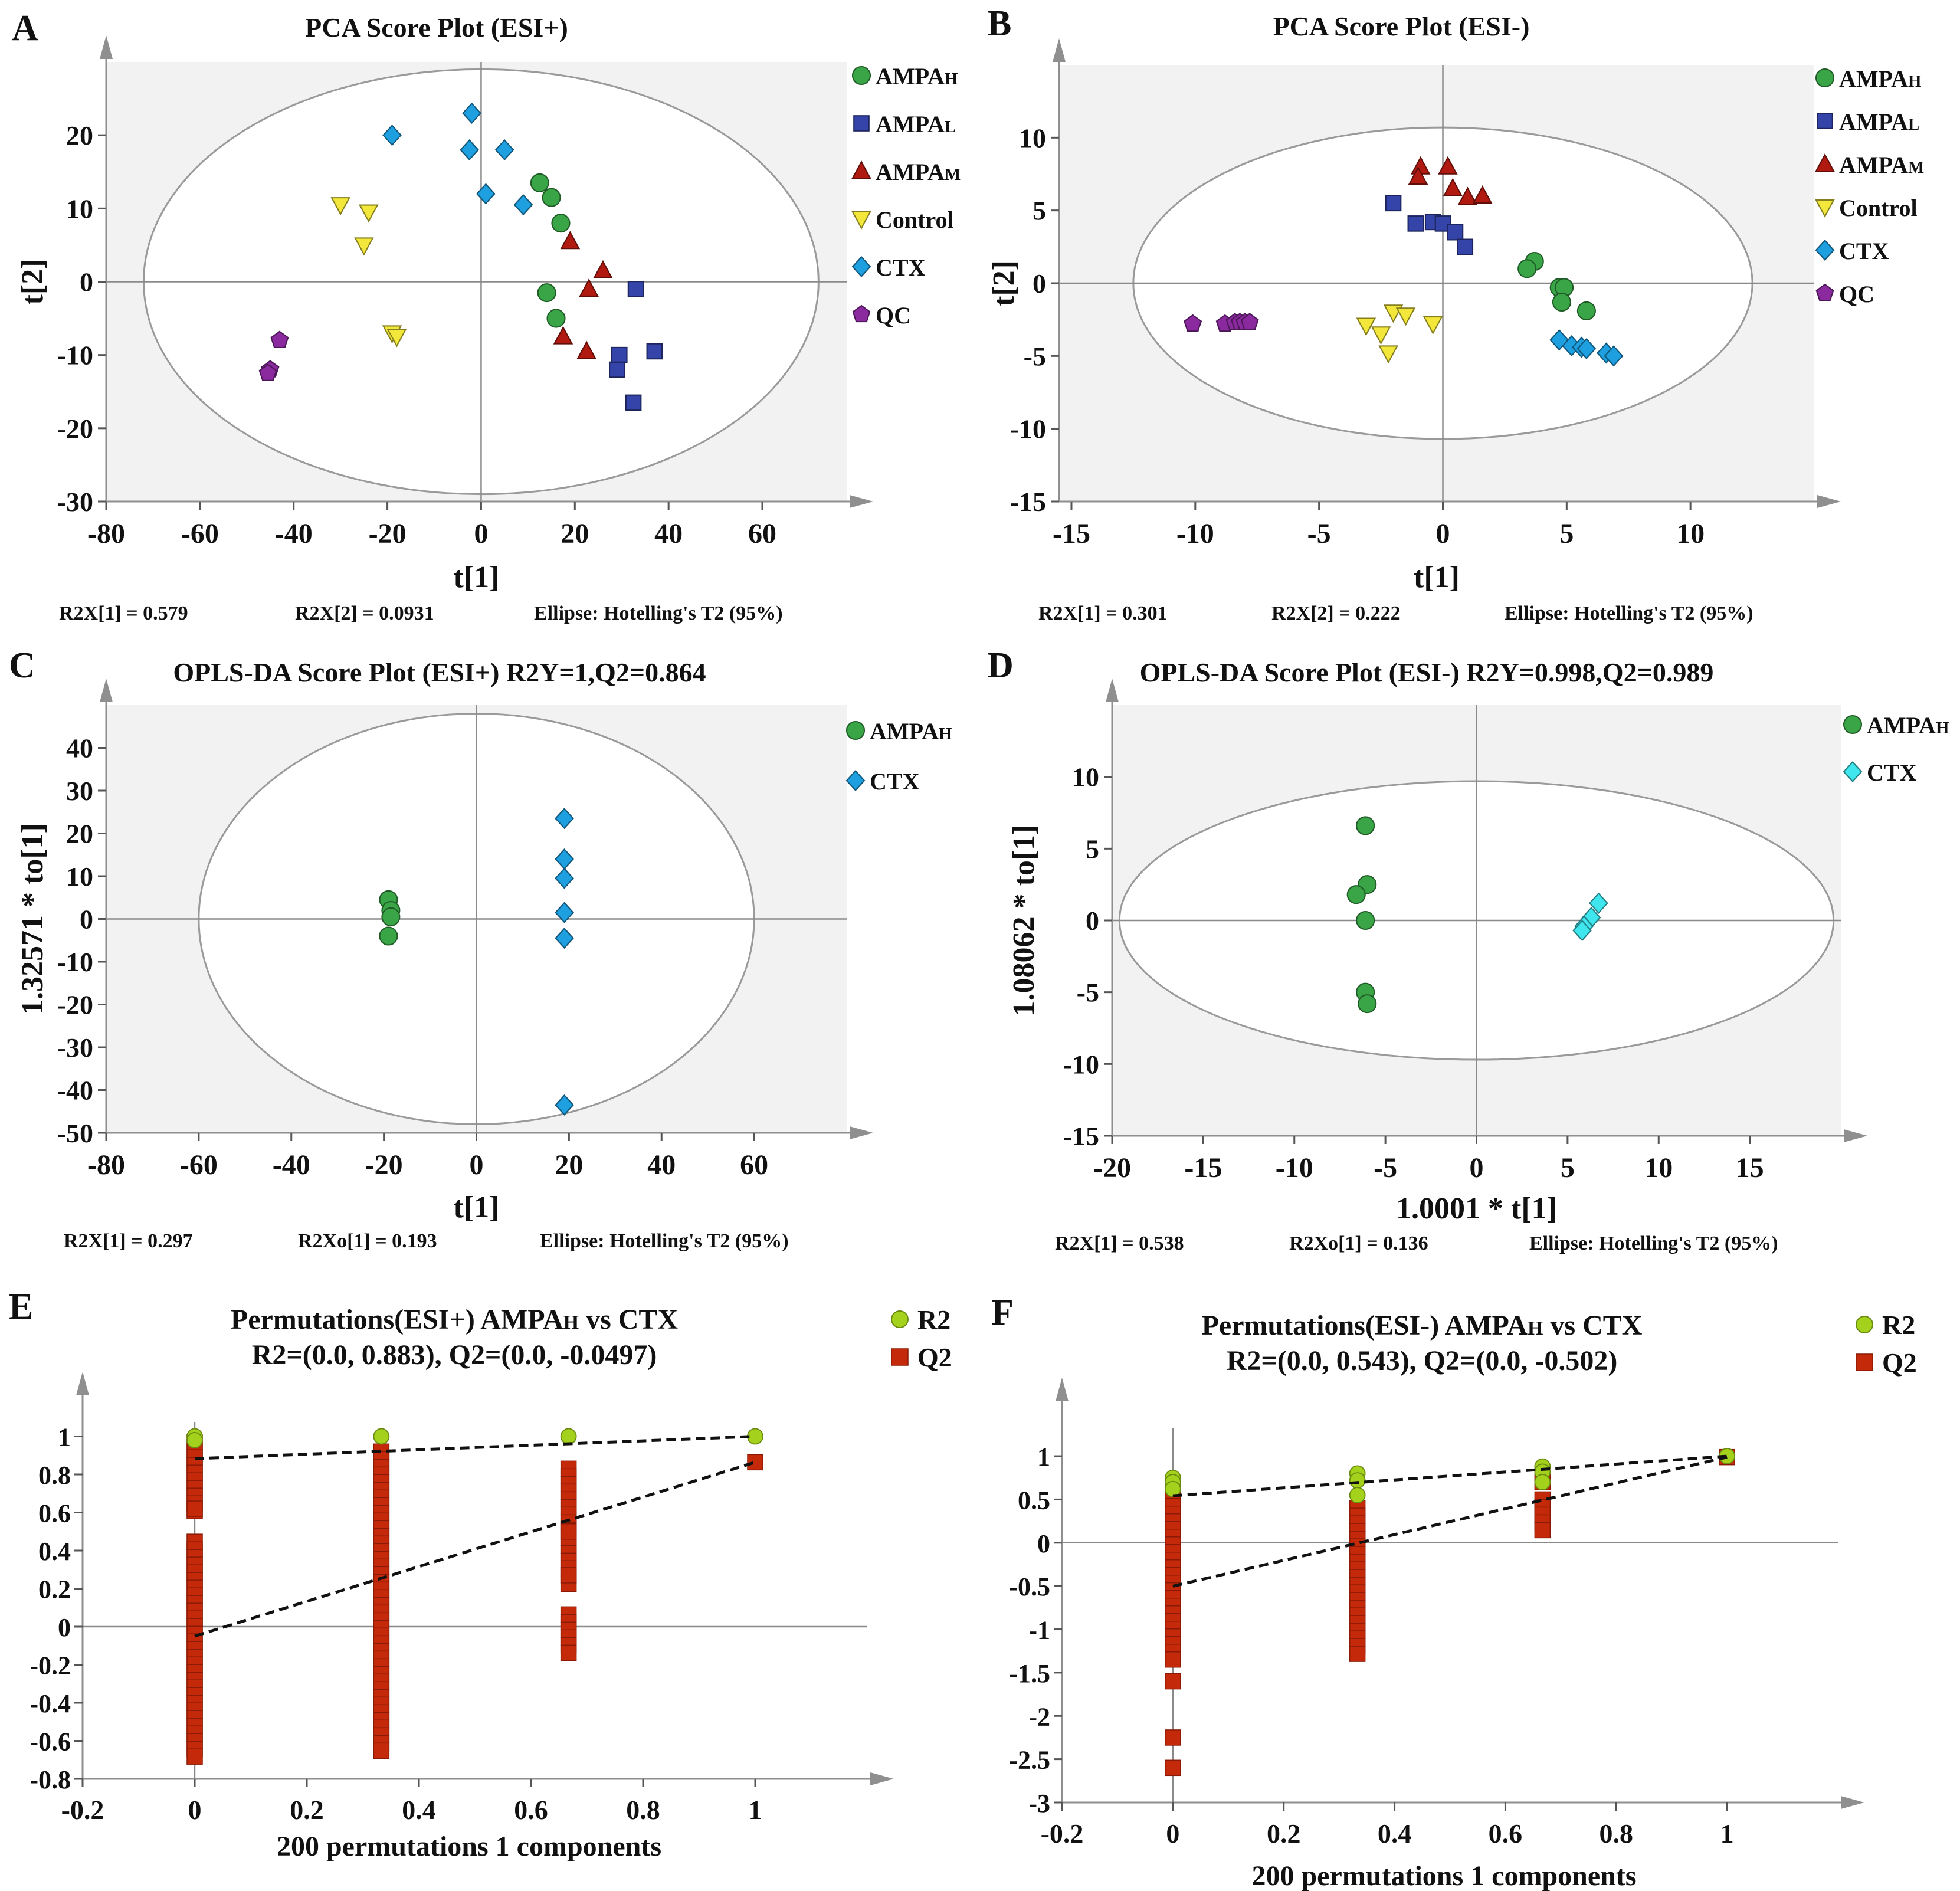 The width and height of the screenshot is (1960, 1891). Describe the element at coordinates (54, 1551) in the screenshot. I see `y-tick-label: 0.4` at that location.